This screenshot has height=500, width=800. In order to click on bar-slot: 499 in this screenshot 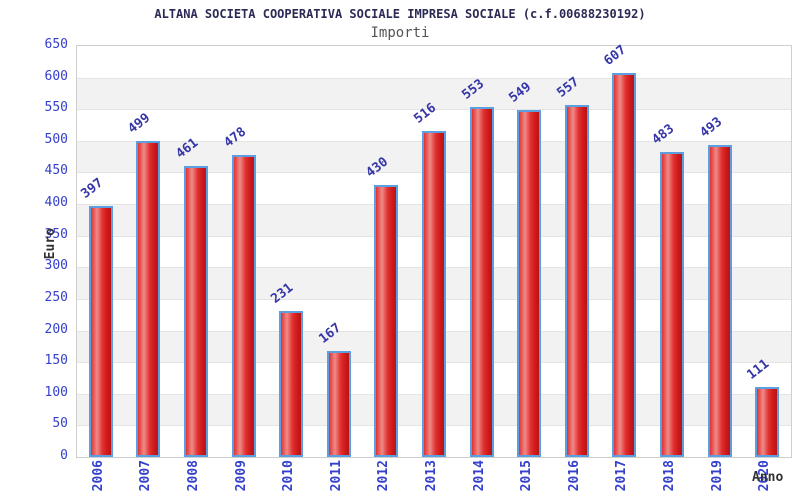, I will do `click(149, 251)`.